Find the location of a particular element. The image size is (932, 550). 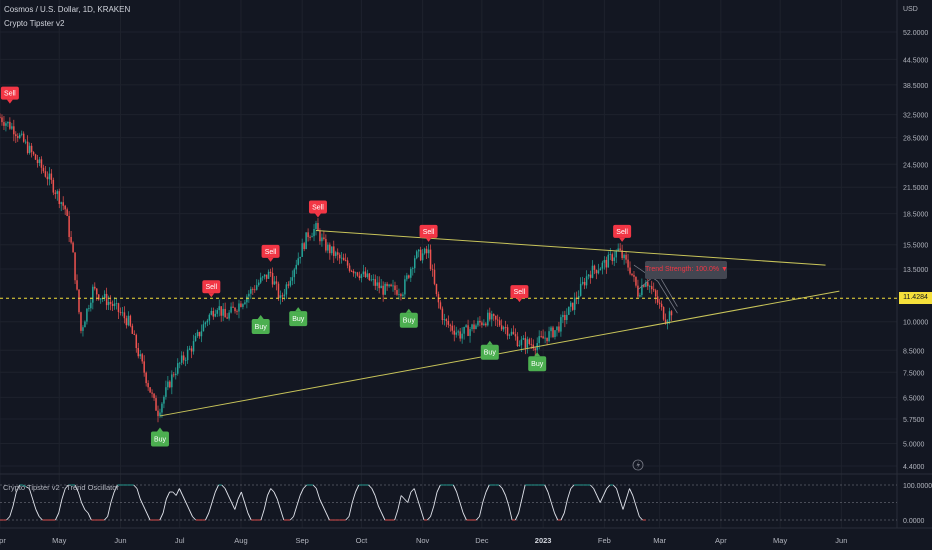

price-tick-label: 10.0000 is located at coordinates (915, 323).